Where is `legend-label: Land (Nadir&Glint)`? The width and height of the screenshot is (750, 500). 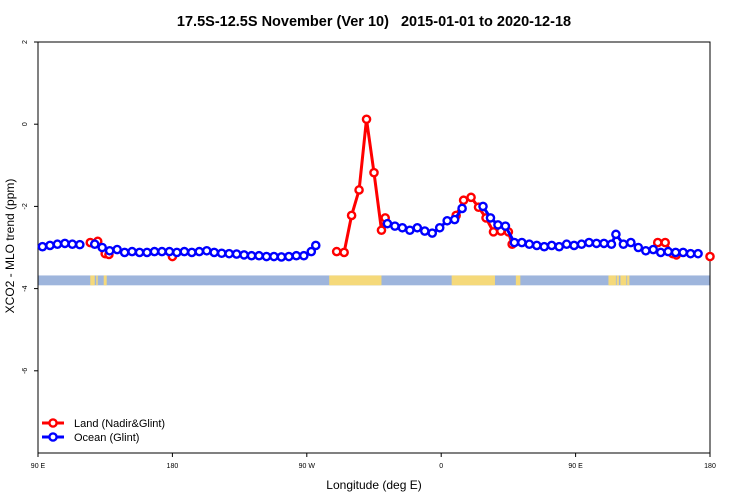 legend-label: Land (Nadir&Glint) is located at coordinates (119, 424).